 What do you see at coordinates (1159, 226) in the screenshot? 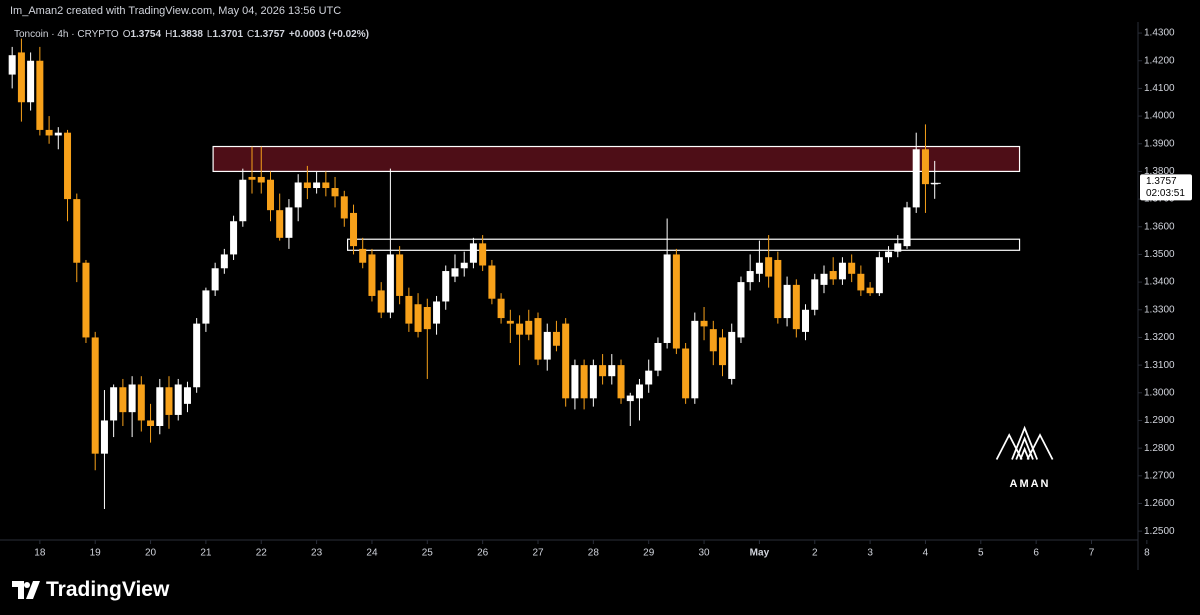
I see `y-tick-label: 1.3600` at bounding box center [1159, 226].